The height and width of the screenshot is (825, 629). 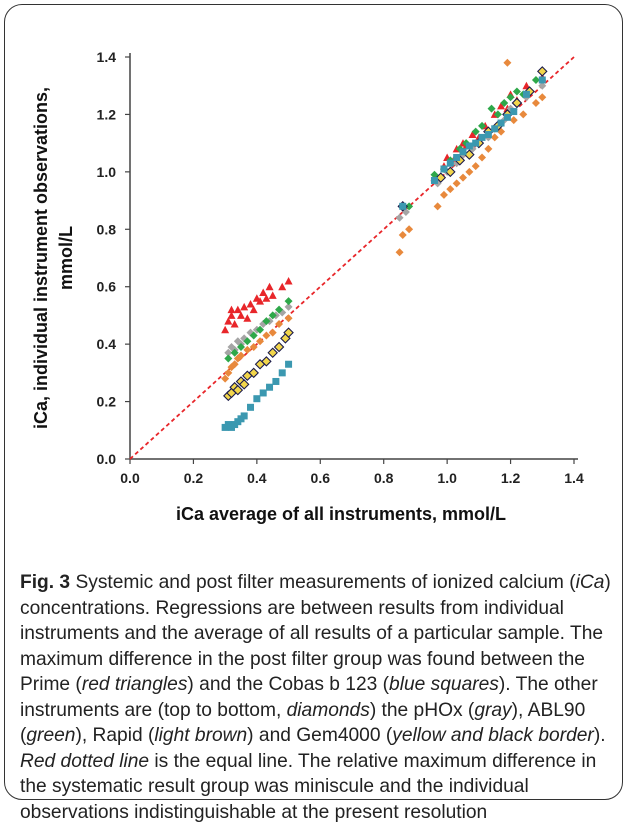 What do you see at coordinates (194, 478) in the screenshot?
I see `x-tick-label: 0.2` at bounding box center [194, 478].